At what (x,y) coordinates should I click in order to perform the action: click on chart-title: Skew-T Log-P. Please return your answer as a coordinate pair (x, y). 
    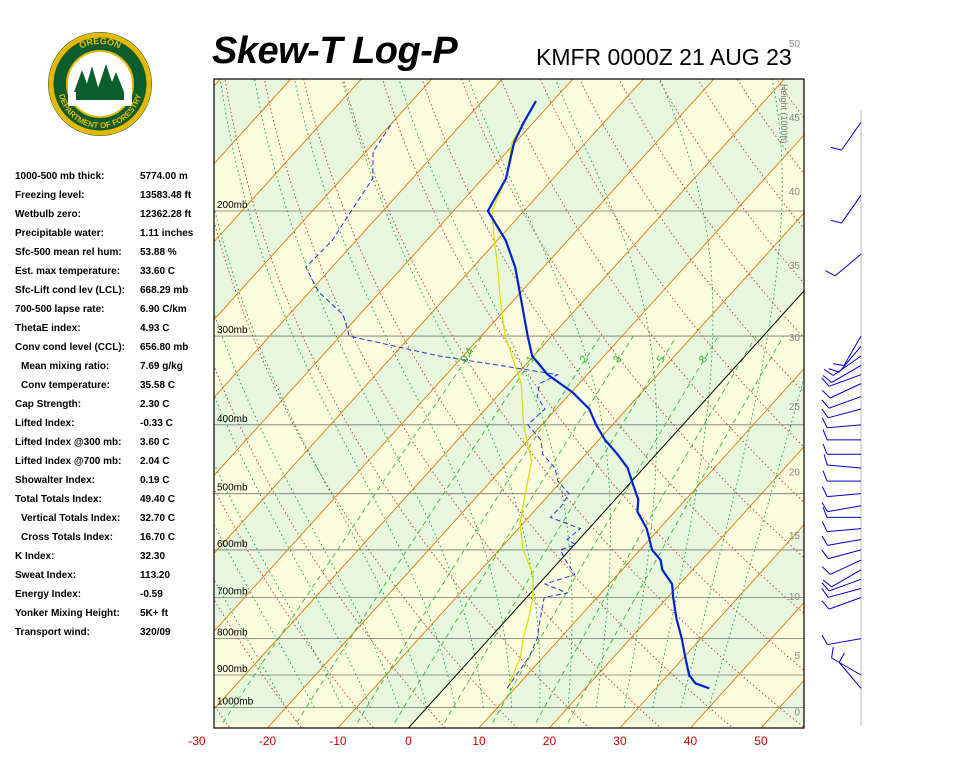
    Looking at the image, I should click on (335, 51).